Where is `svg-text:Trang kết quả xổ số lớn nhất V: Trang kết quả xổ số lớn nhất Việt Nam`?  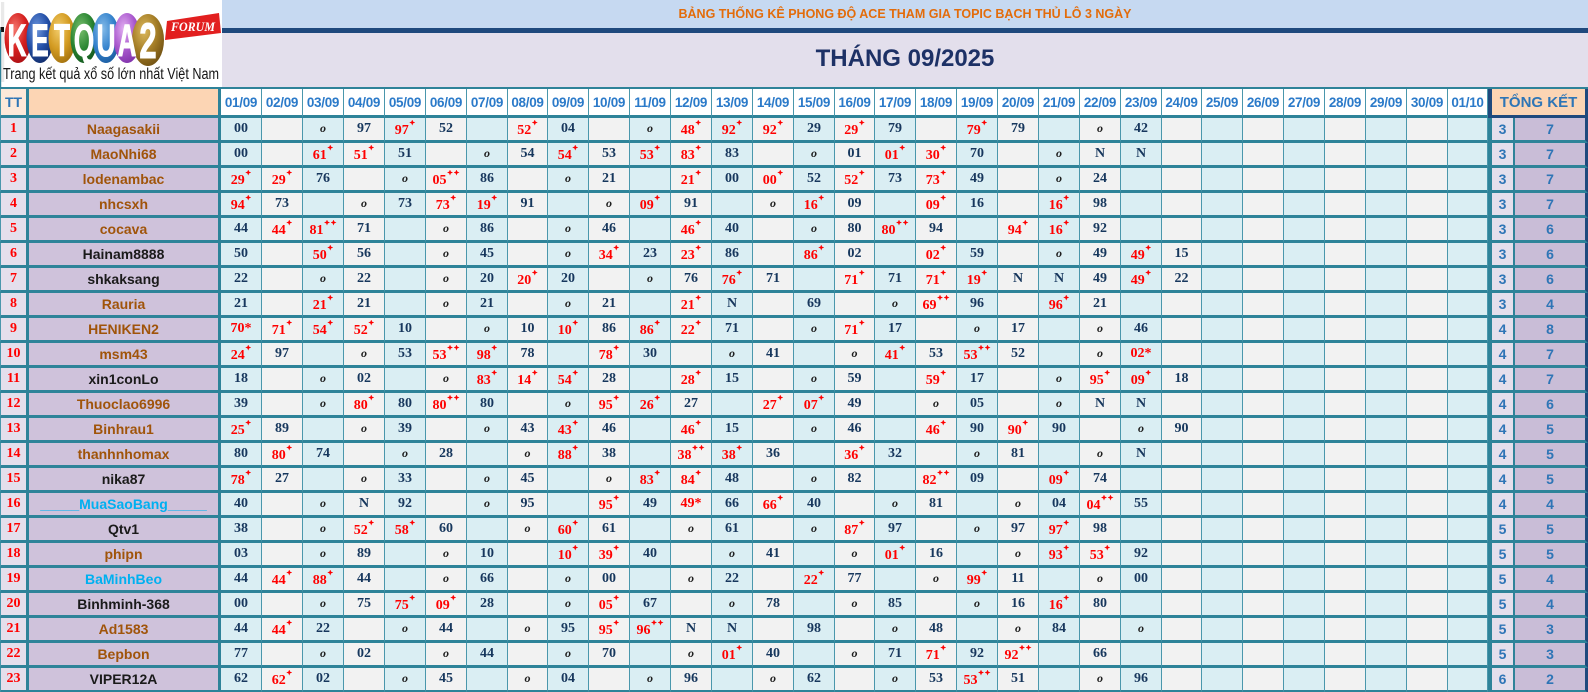 svg-text:Trang kết quả xổ số lớn nhất V: Trang kết quả xổ số lớn nhất Việt Nam is located at coordinates (111, 74).